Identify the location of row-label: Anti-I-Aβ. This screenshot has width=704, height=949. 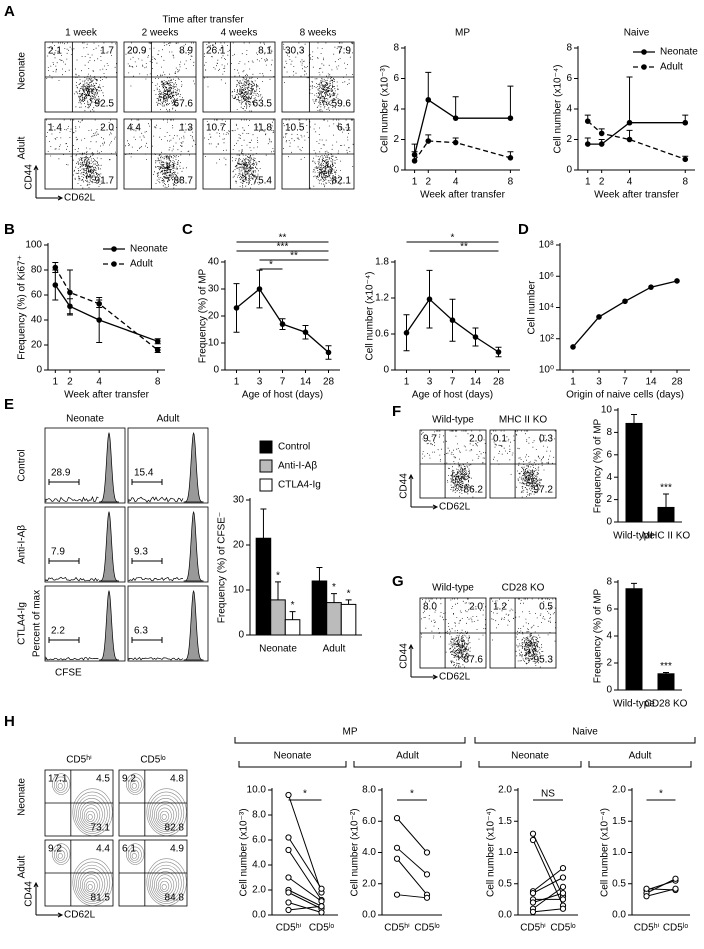
(22, 544).